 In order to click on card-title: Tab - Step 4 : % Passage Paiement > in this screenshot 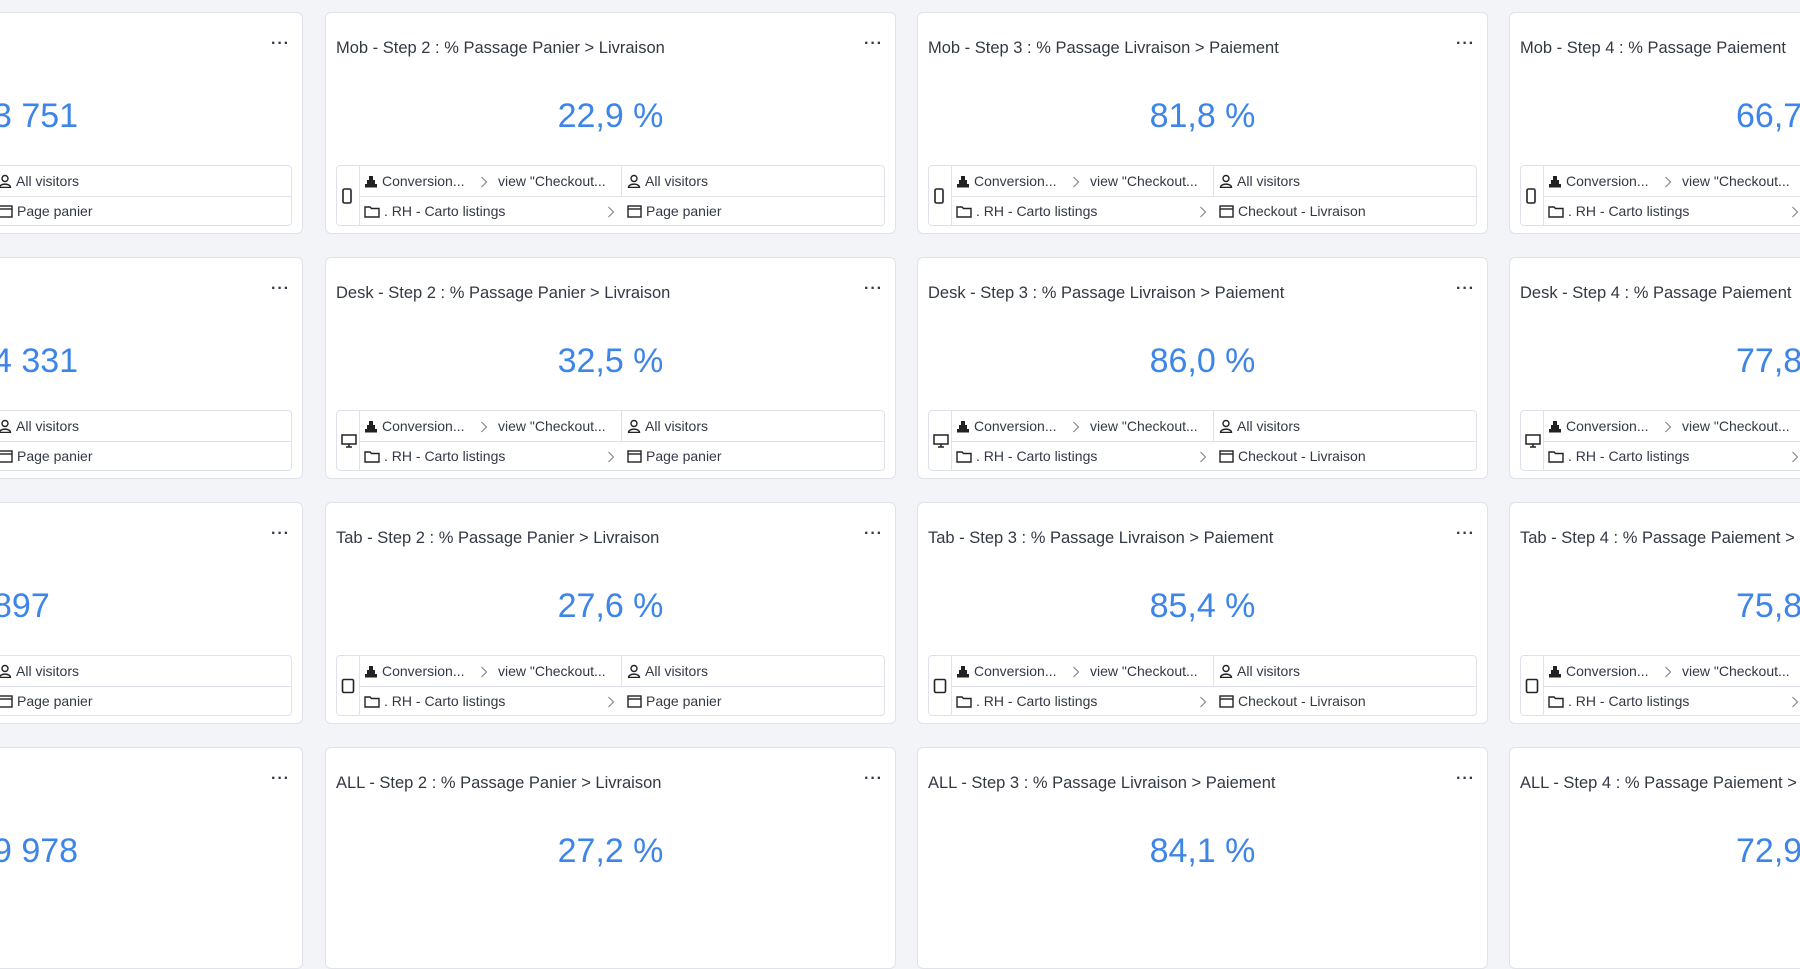, I will do `click(1657, 538)`.